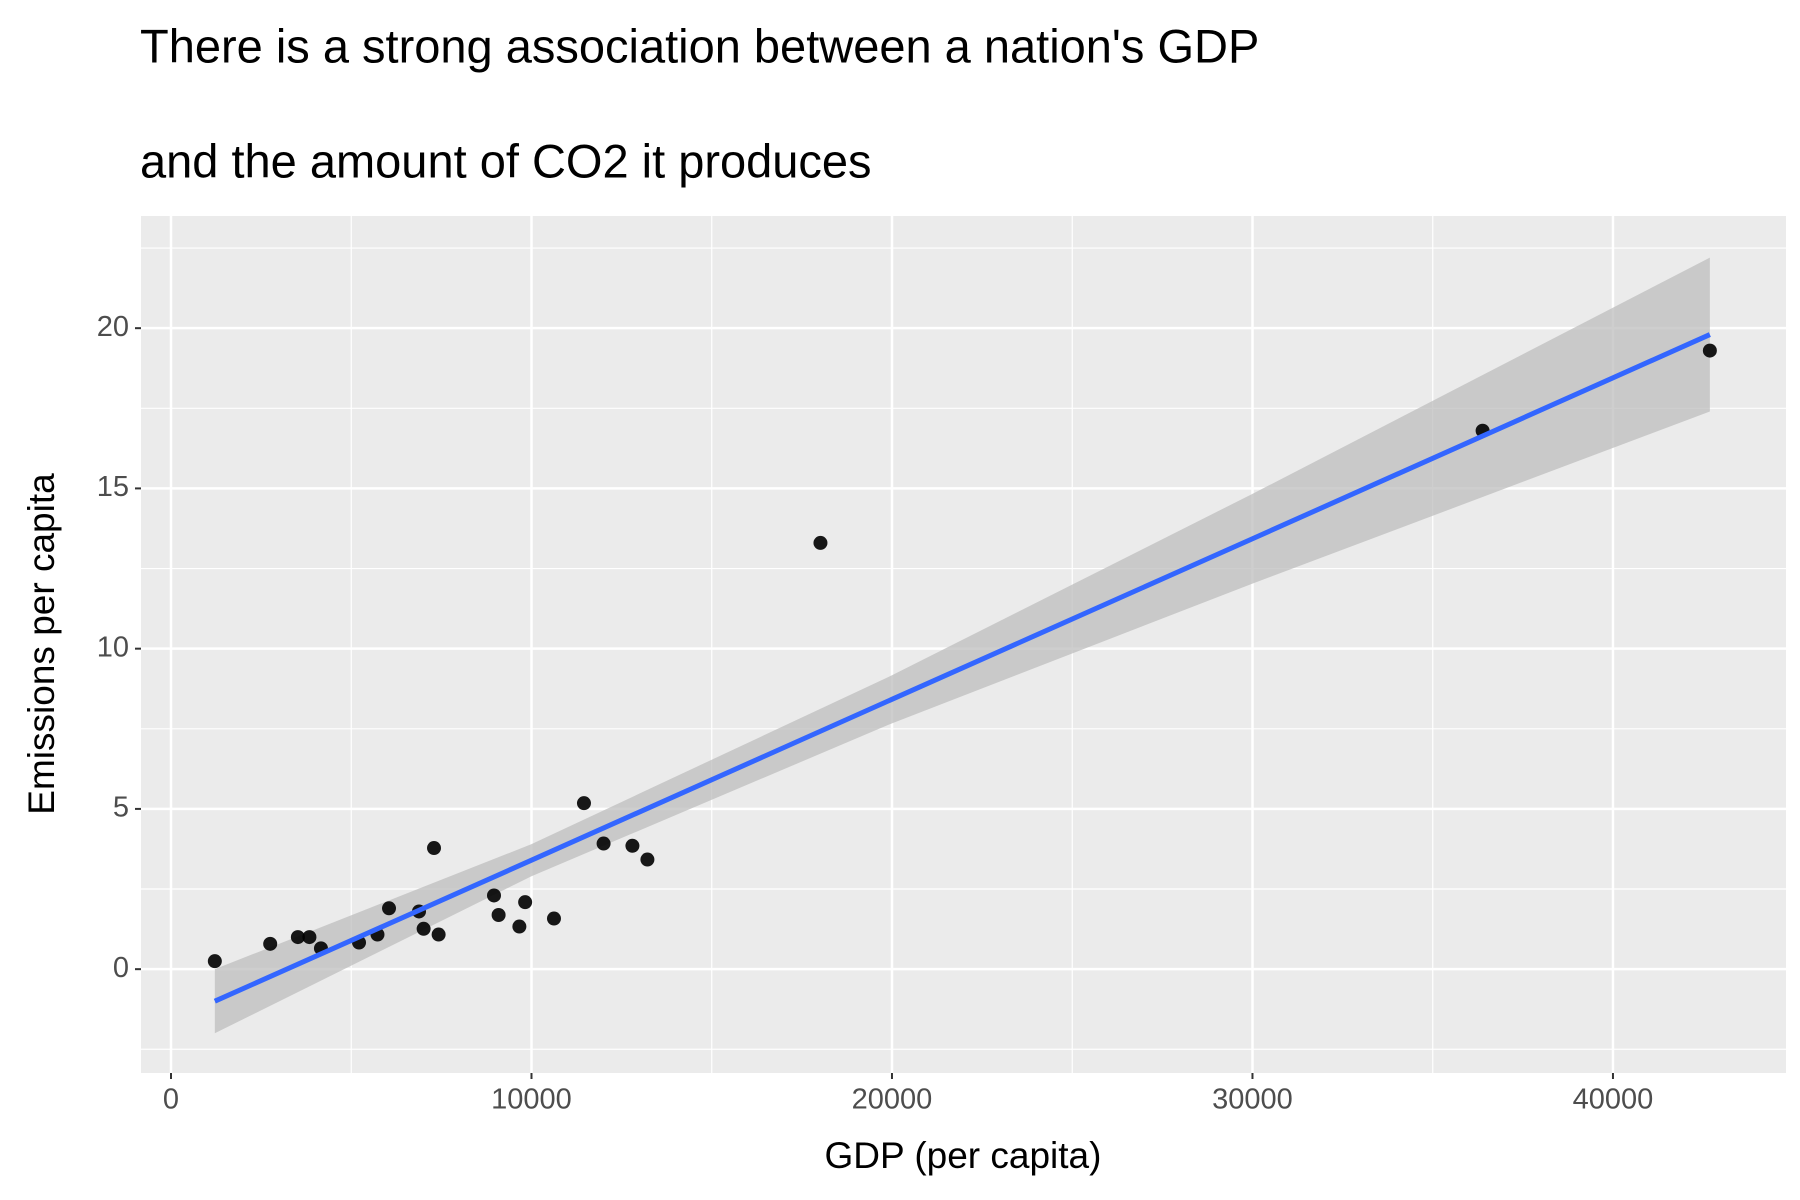 This screenshot has height=1200, width=1800. What do you see at coordinates (171, 1100) in the screenshot?
I see `x-tick-label: 0` at bounding box center [171, 1100].